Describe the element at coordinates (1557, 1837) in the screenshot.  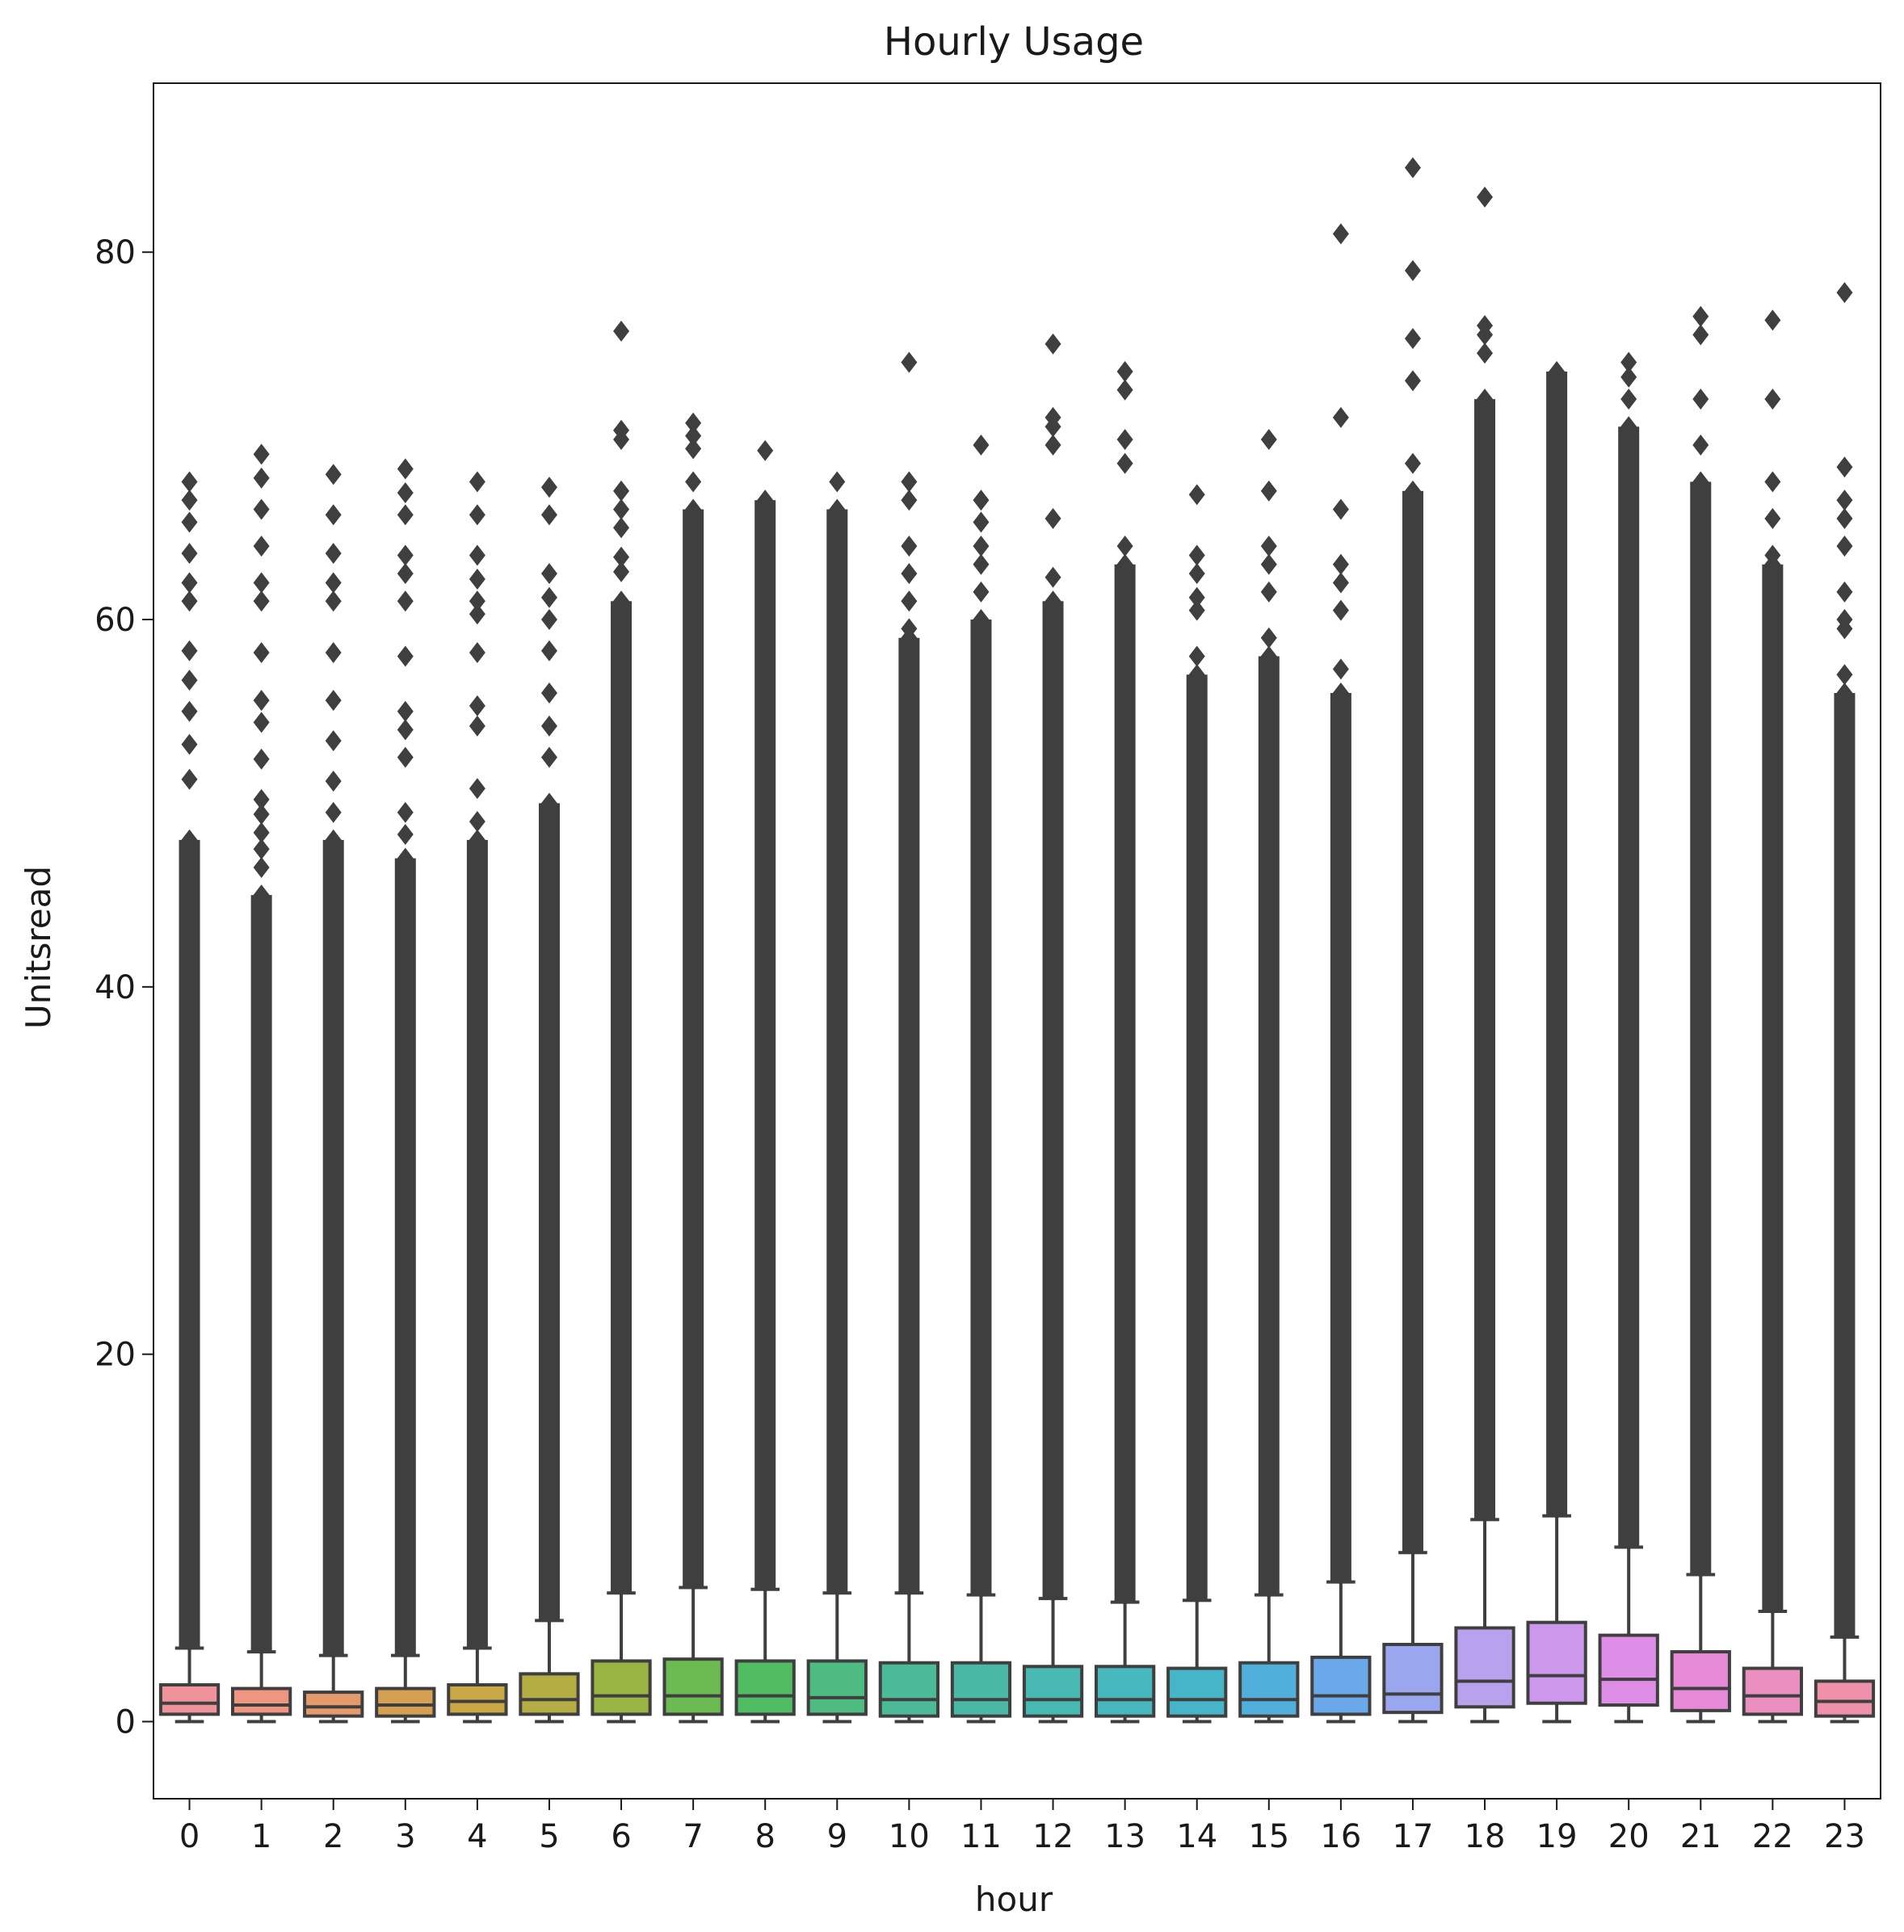
I see `x-tick-label-19: 19` at that location.